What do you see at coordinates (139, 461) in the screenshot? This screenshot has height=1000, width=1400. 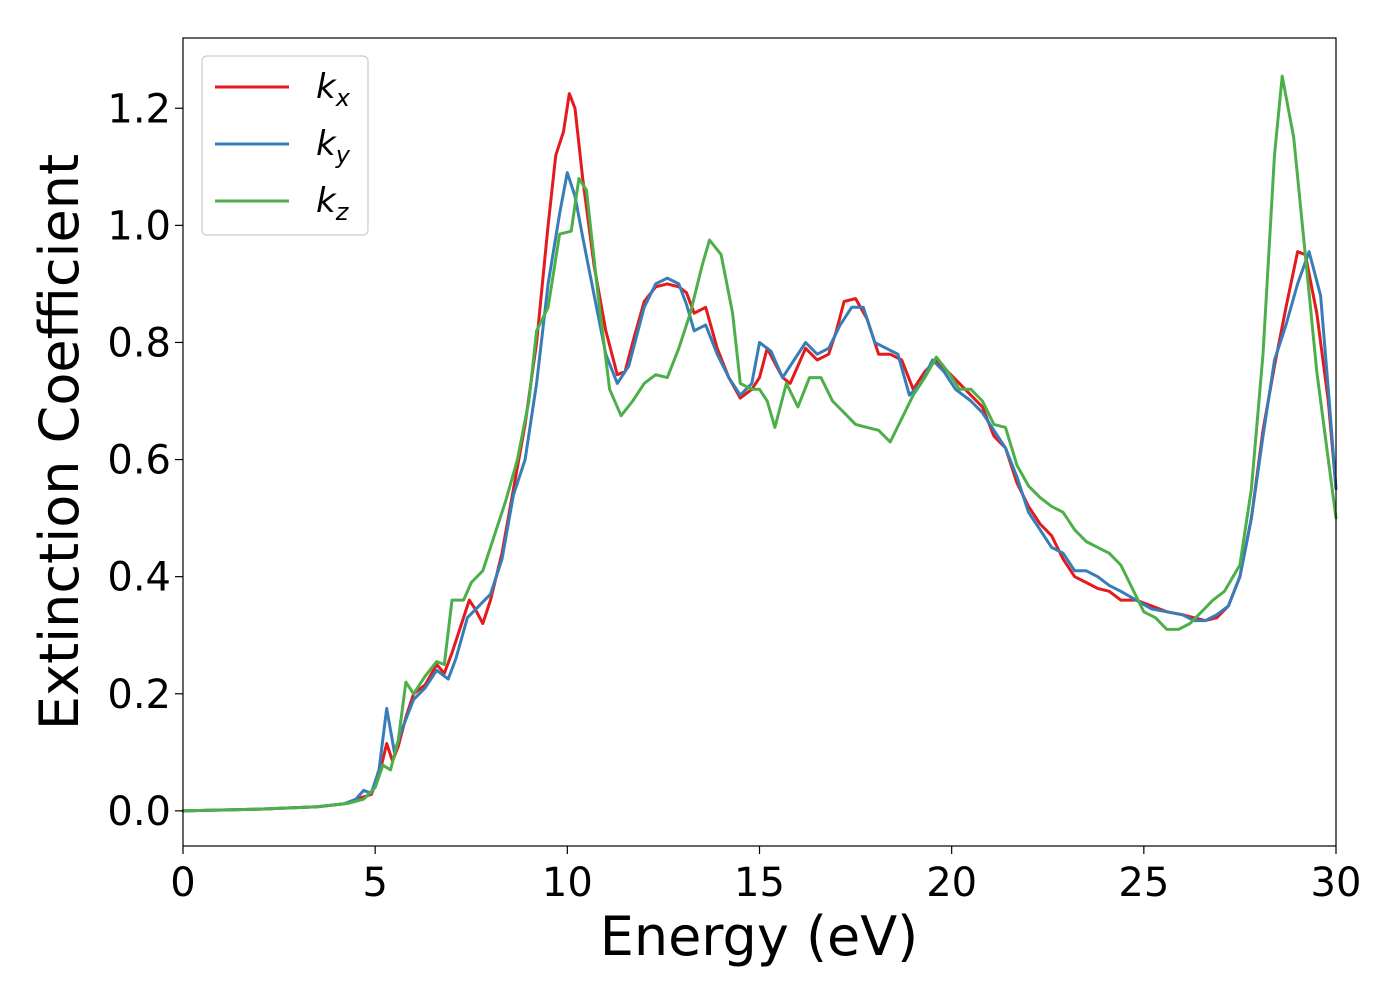 I see `y-tick-label: 0.6` at bounding box center [139, 461].